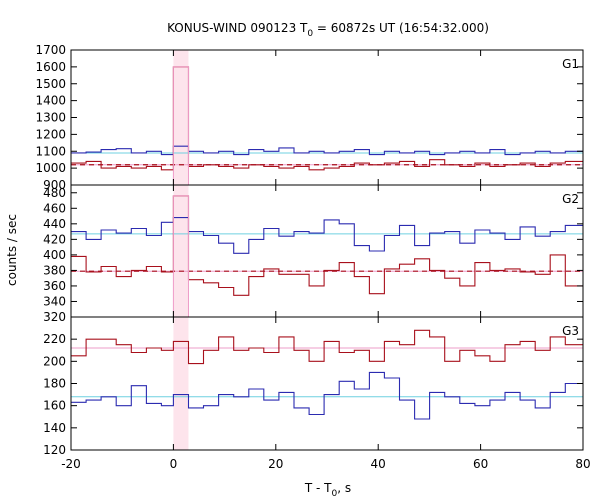  Describe the element at coordinates (582, 464) in the screenshot. I see `x-tick-label: 80` at that location.